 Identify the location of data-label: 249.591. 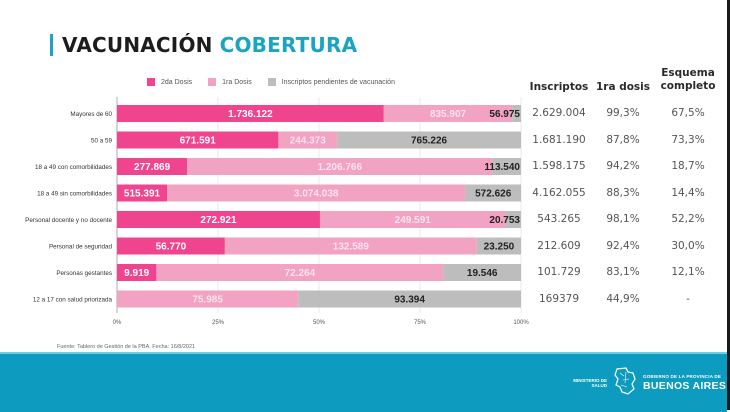
(413, 220).